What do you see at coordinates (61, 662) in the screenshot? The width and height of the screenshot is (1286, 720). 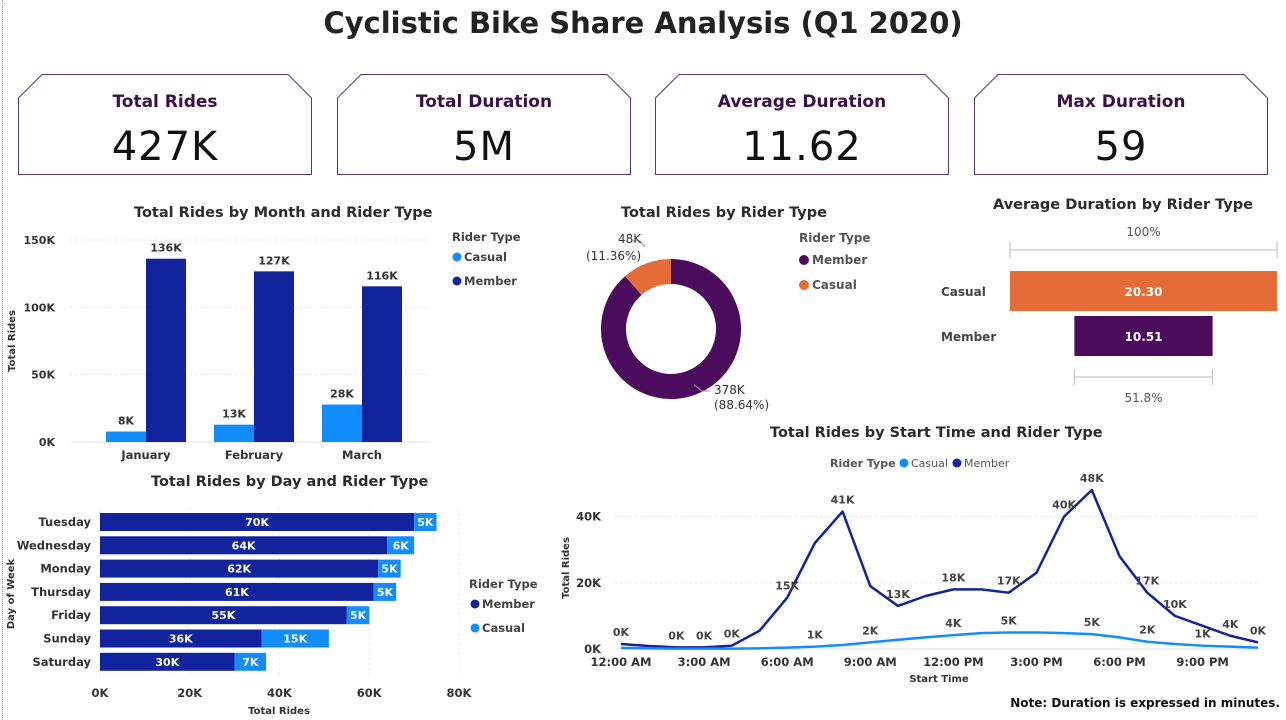 I see `y-tick-label: Saturday` at bounding box center [61, 662].